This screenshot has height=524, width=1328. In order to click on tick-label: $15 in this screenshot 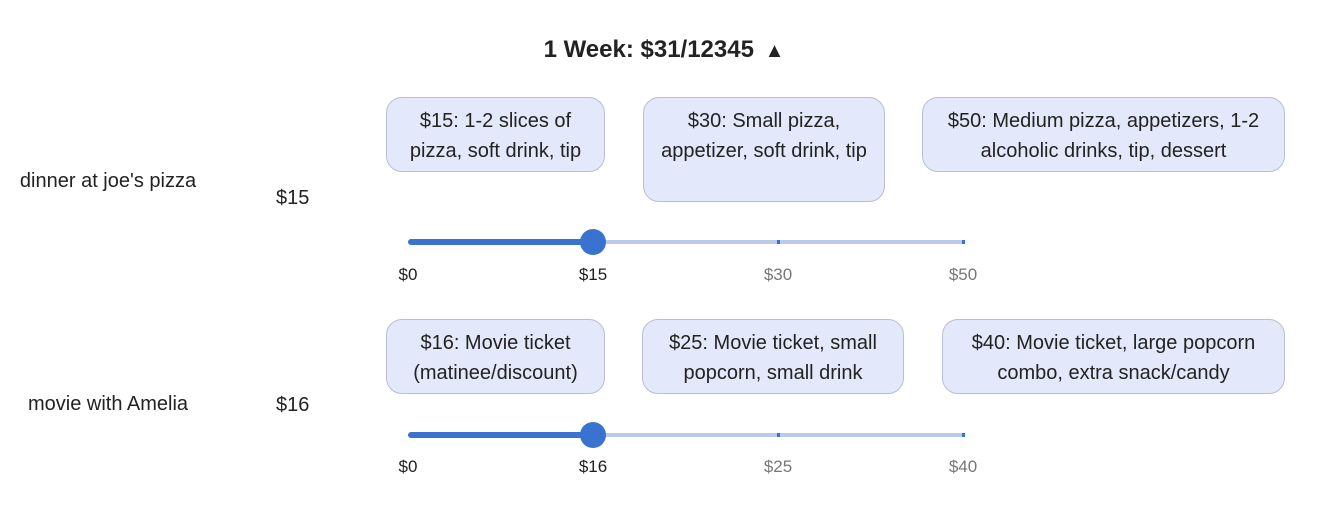, I will do `click(593, 274)`.